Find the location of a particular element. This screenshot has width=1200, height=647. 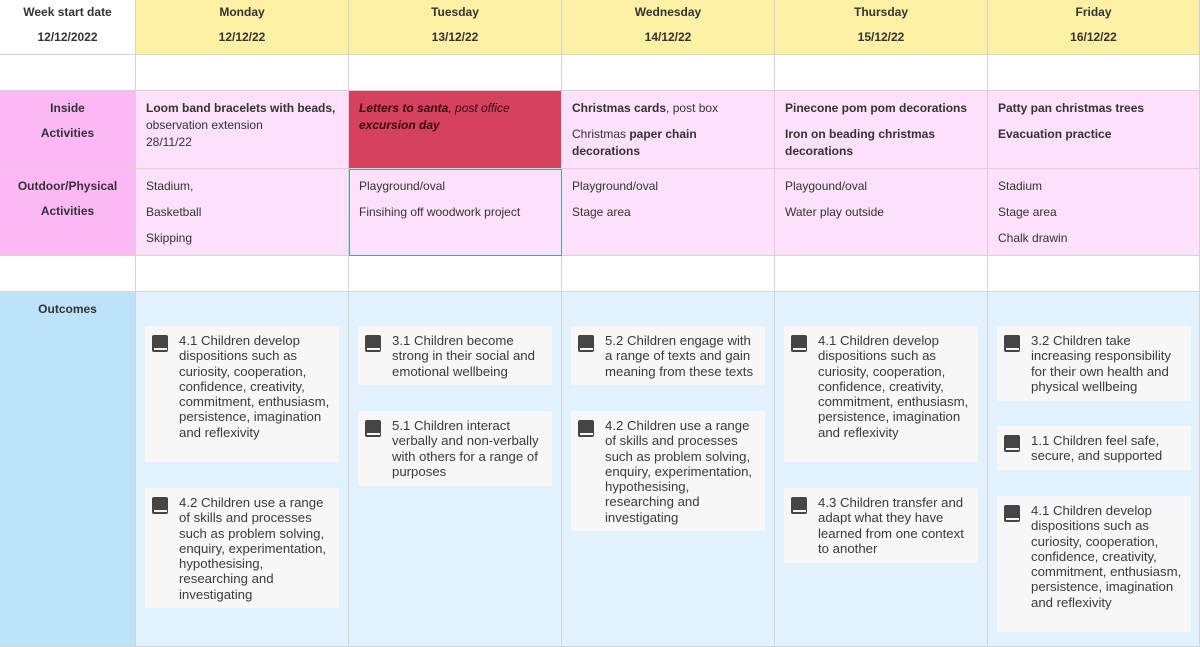

activity-line: Basketball is located at coordinates (174, 212).